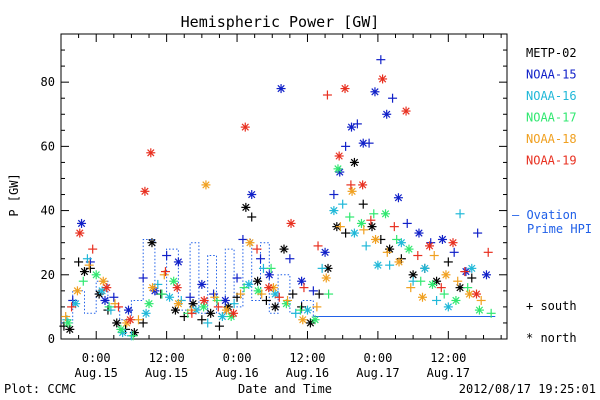 Image resolution: width=600 pixels, height=400 pixels. What do you see at coordinates (236, 373) in the screenshot?
I see `x-tick-label-date: Aug.16` at bounding box center [236, 373].